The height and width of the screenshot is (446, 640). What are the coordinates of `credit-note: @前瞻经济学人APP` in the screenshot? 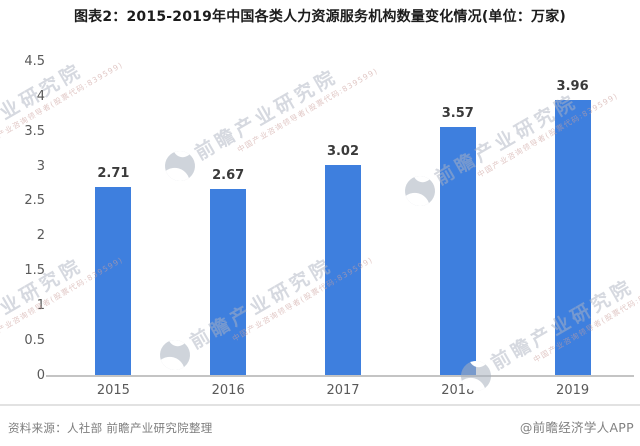 It's located at (576, 427).